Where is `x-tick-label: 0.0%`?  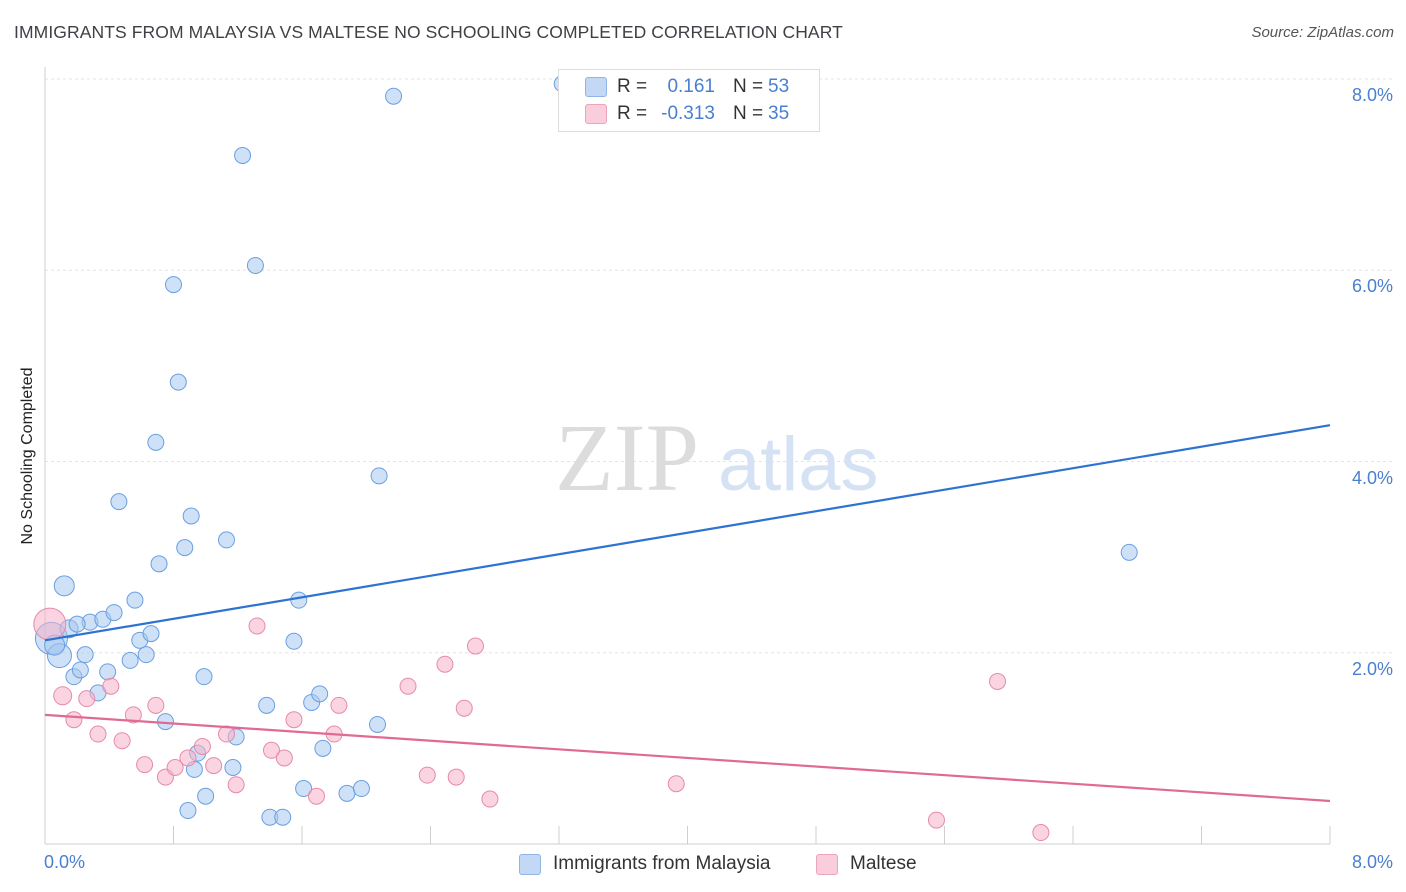
x-tick-label: 0.0% is located at coordinates (65, 862).